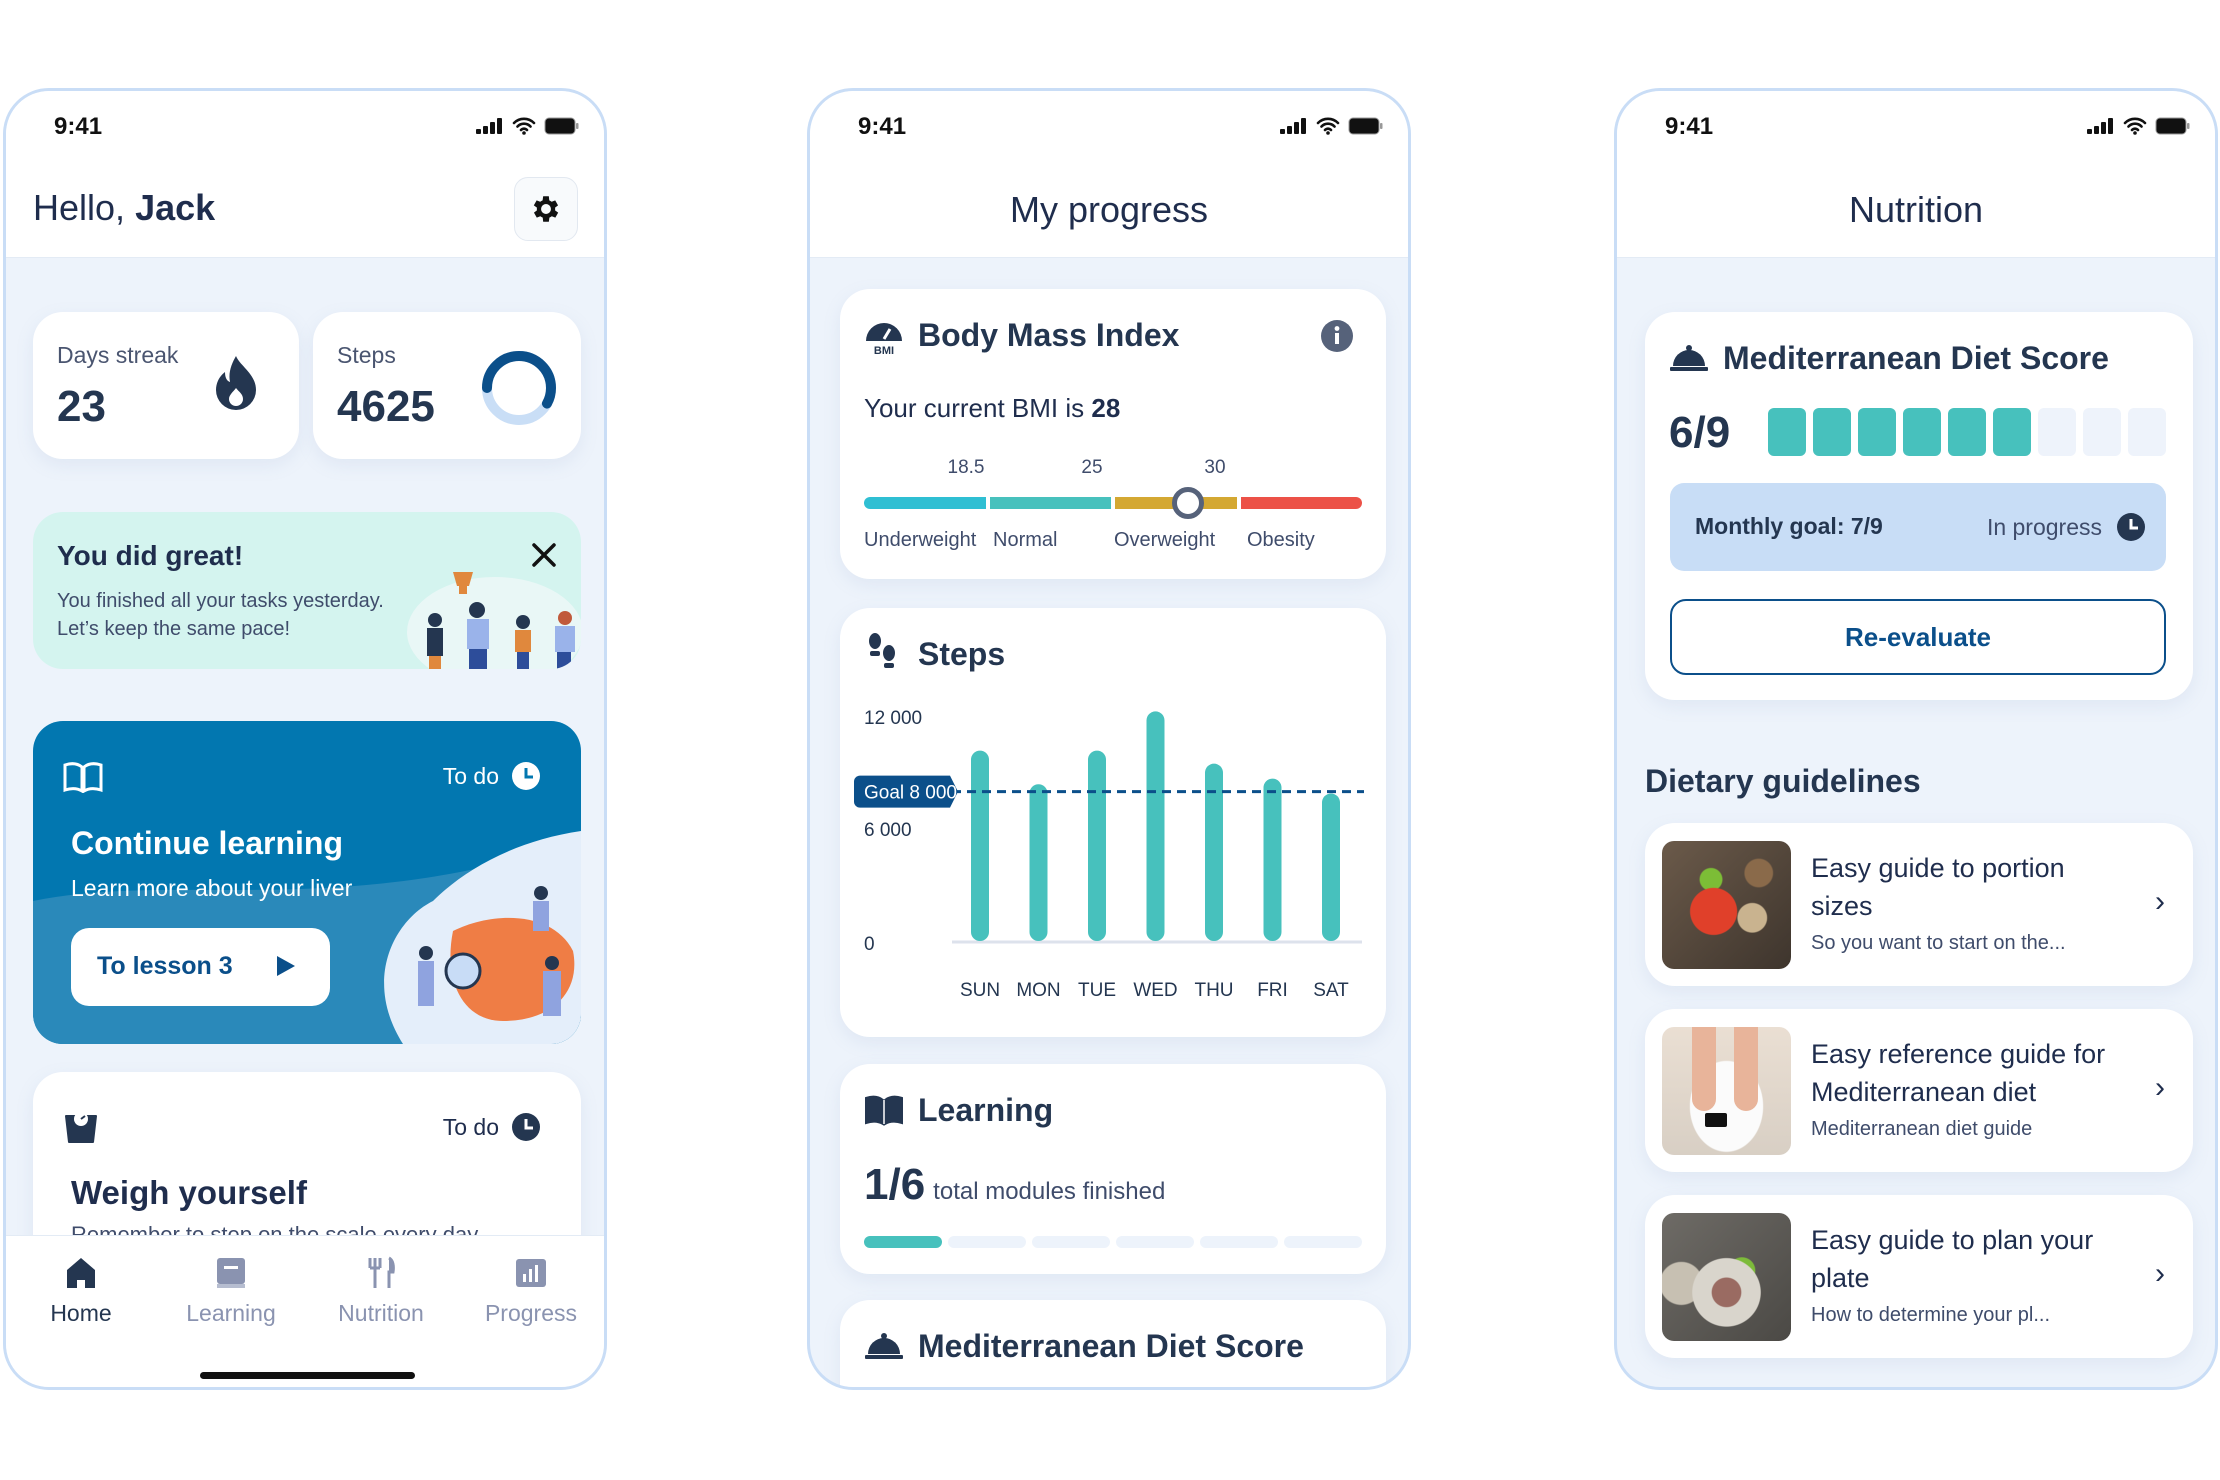  What do you see at coordinates (546, 209) in the screenshot?
I see `settings-button` at bounding box center [546, 209].